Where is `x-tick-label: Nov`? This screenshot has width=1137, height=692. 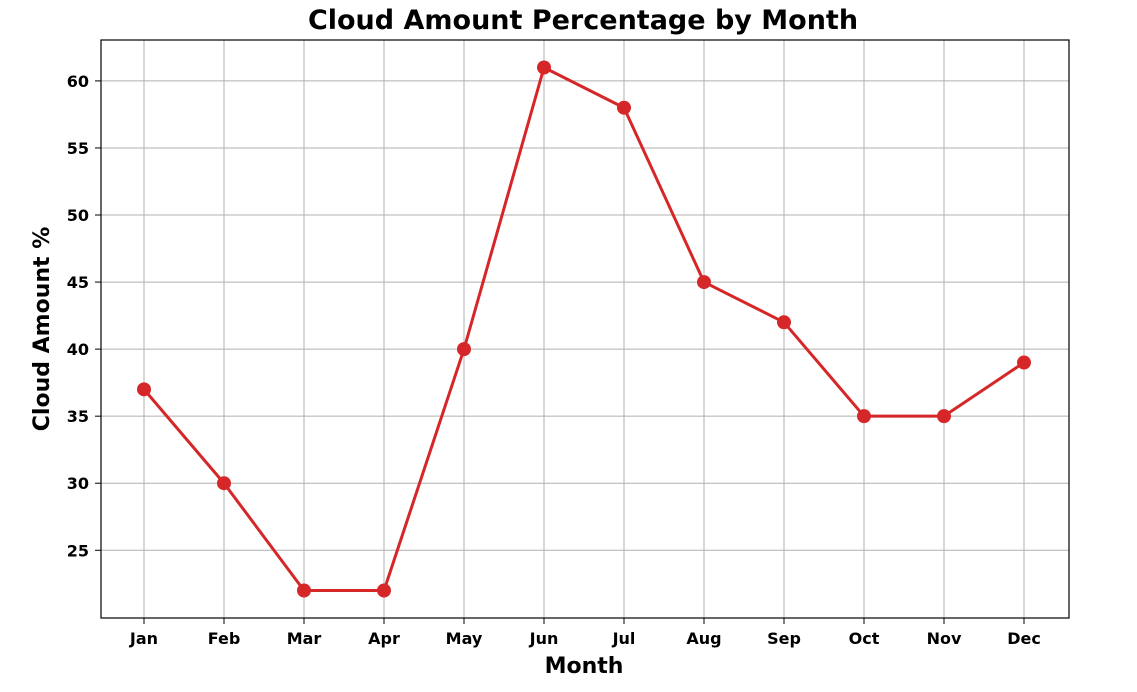 x-tick-label: Nov is located at coordinates (944, 638).